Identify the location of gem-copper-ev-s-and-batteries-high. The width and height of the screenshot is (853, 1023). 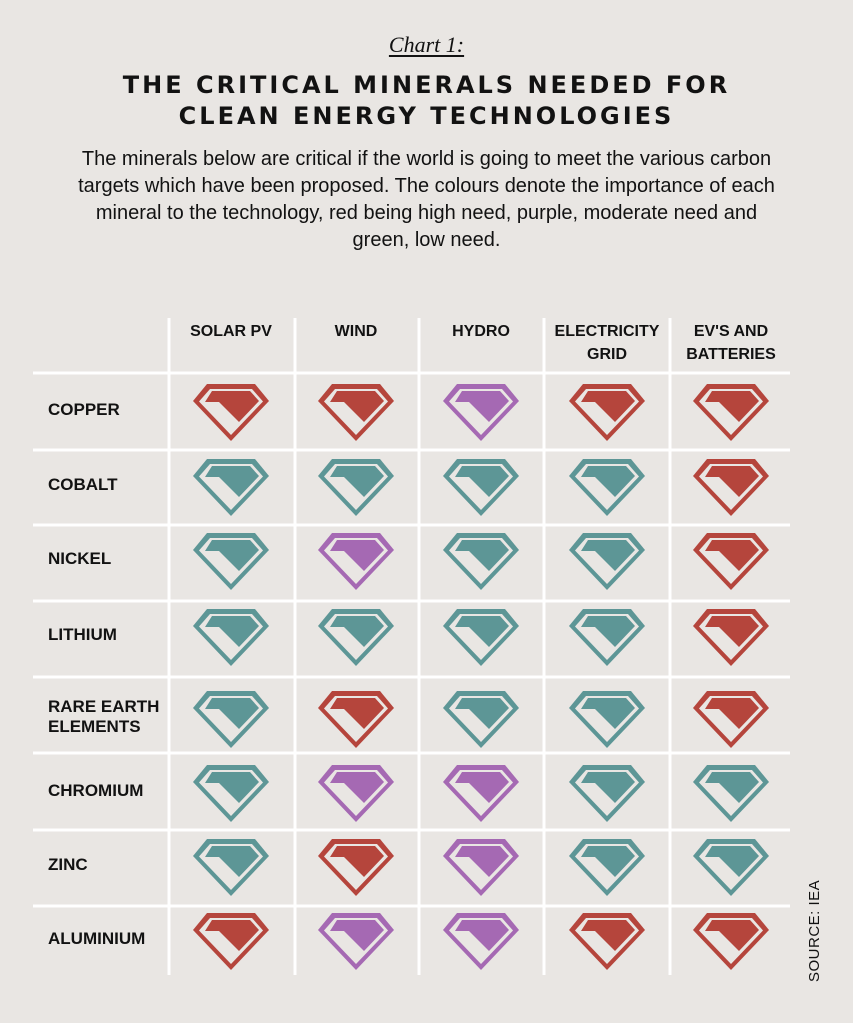
(731, 412).